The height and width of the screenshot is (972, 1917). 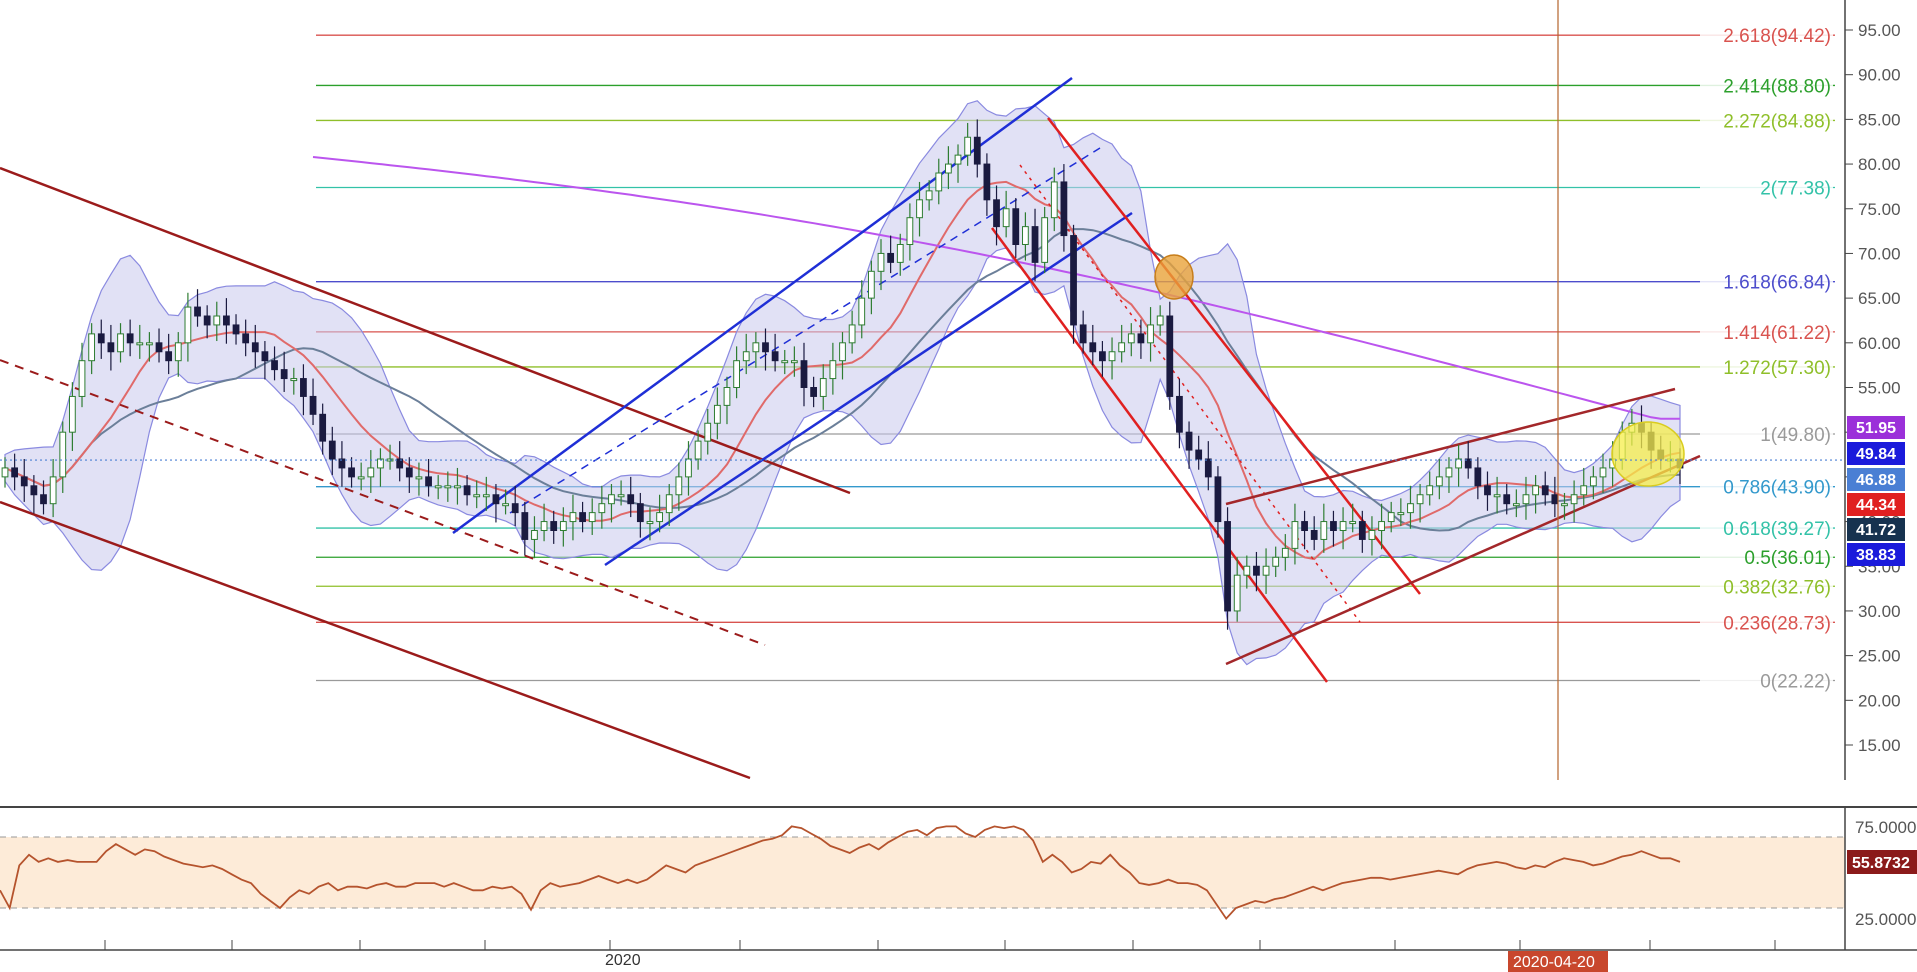 I want to click on price-tag-box, so click(x=1876, y=427).